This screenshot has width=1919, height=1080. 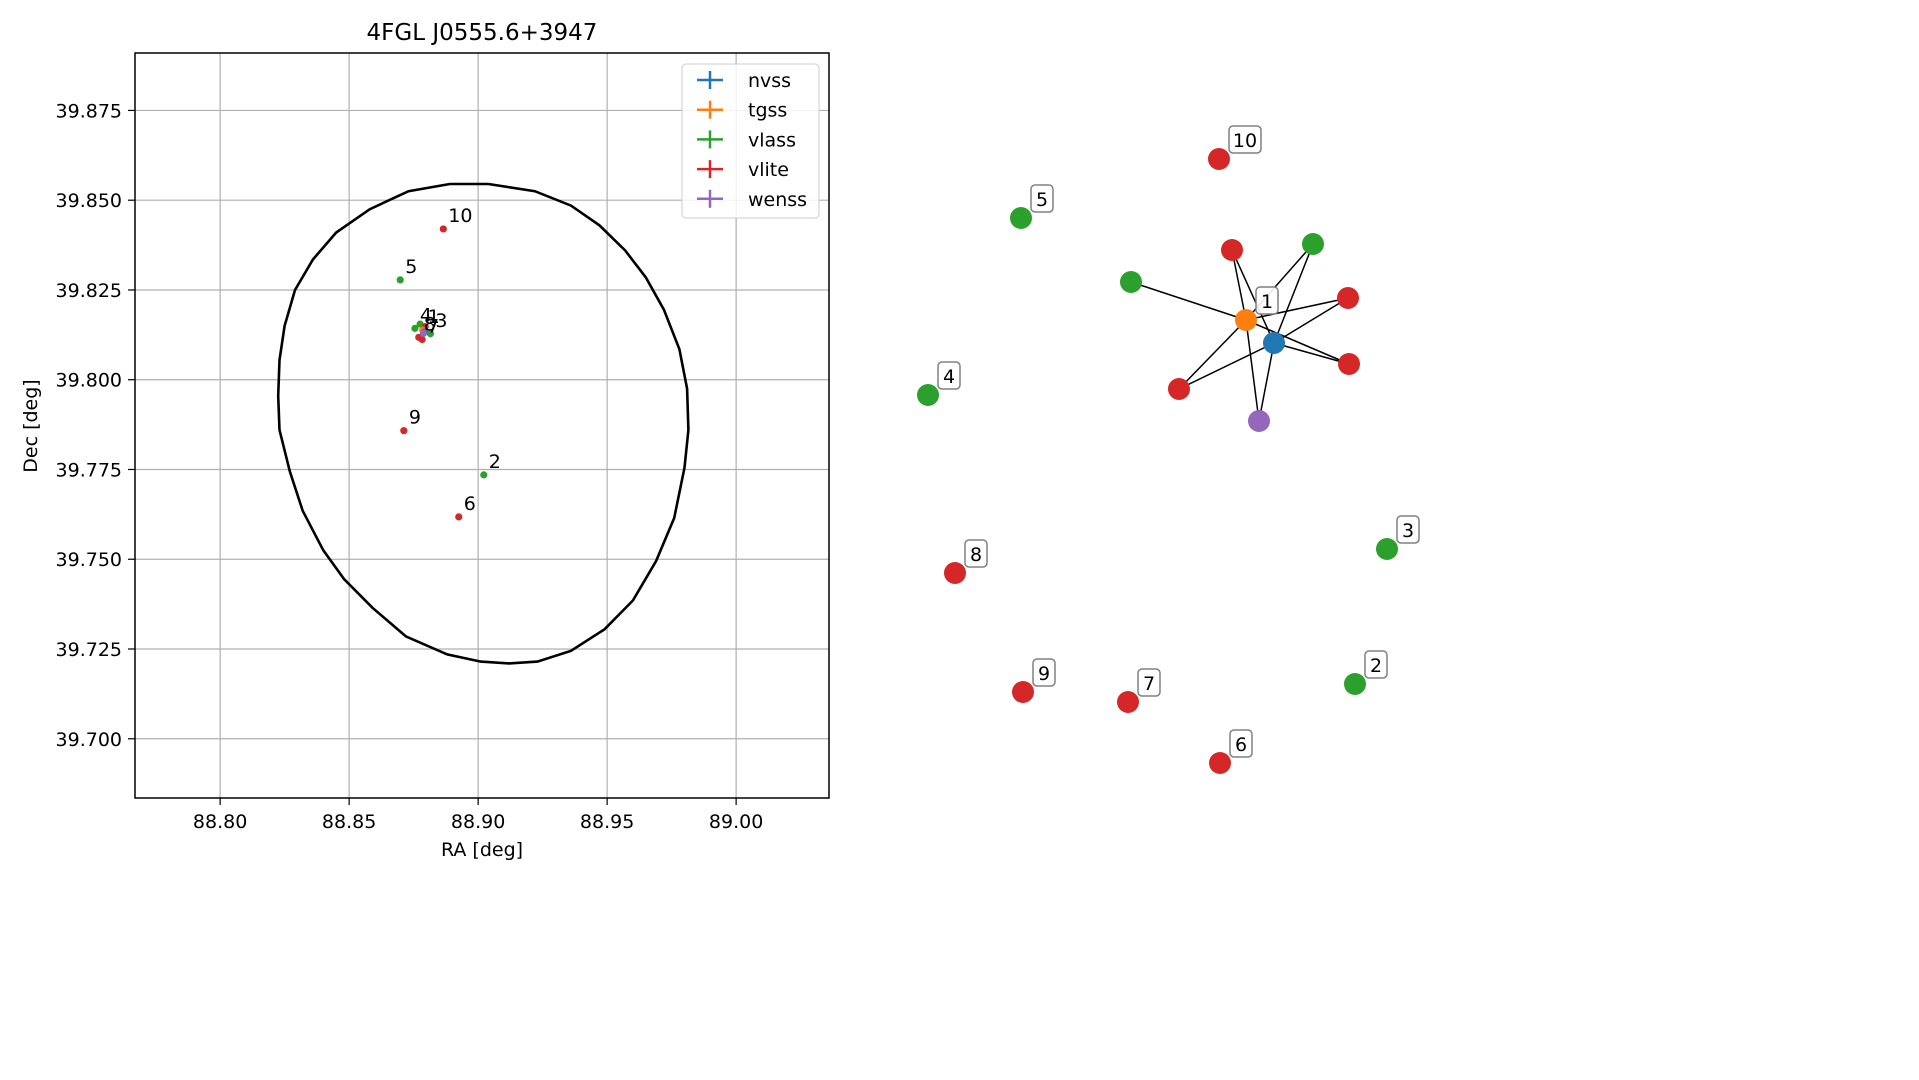 I want to click on chart-title: 4FGL J0555.6+3947, so click(x=482, y=33).